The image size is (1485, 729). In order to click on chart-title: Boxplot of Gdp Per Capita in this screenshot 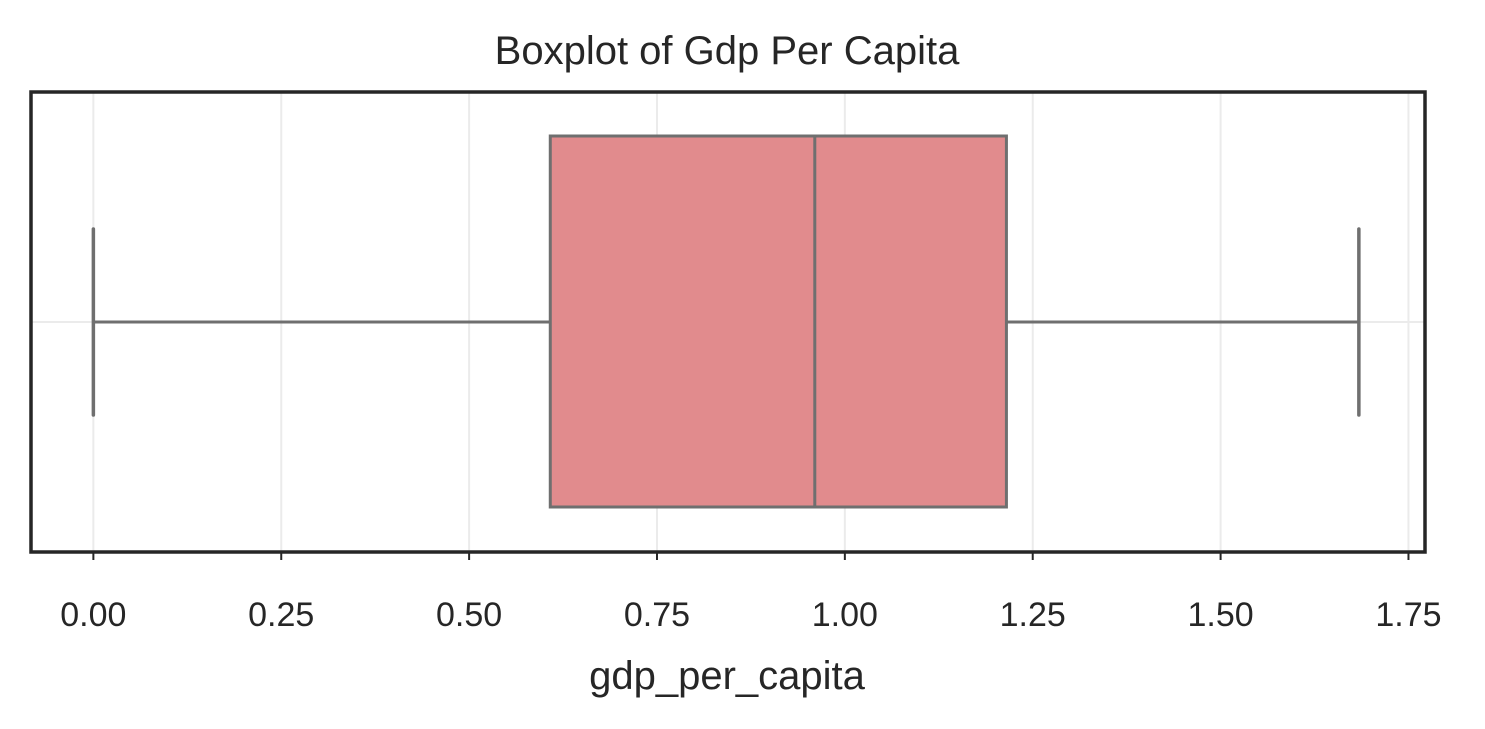, I will do `click(727, 51)`.